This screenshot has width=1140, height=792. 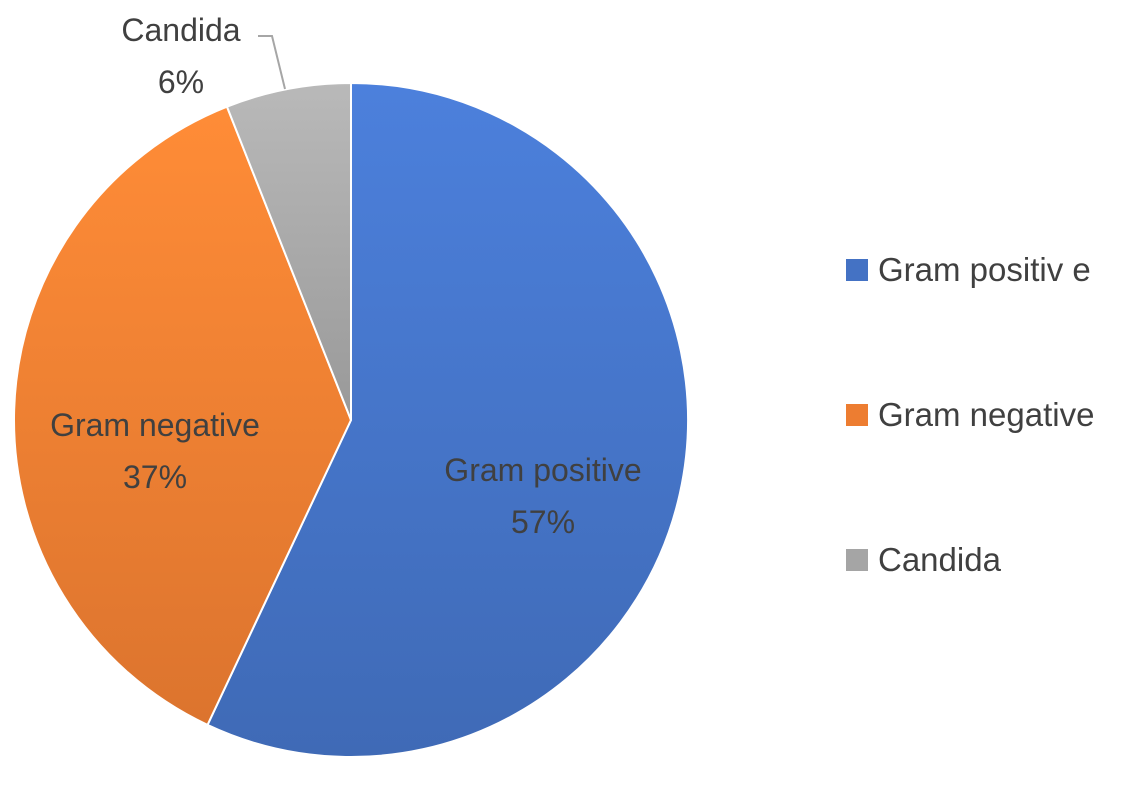 I want to click on data-label-name-gram-positive: Gram positive, so click(x=542, y=470).